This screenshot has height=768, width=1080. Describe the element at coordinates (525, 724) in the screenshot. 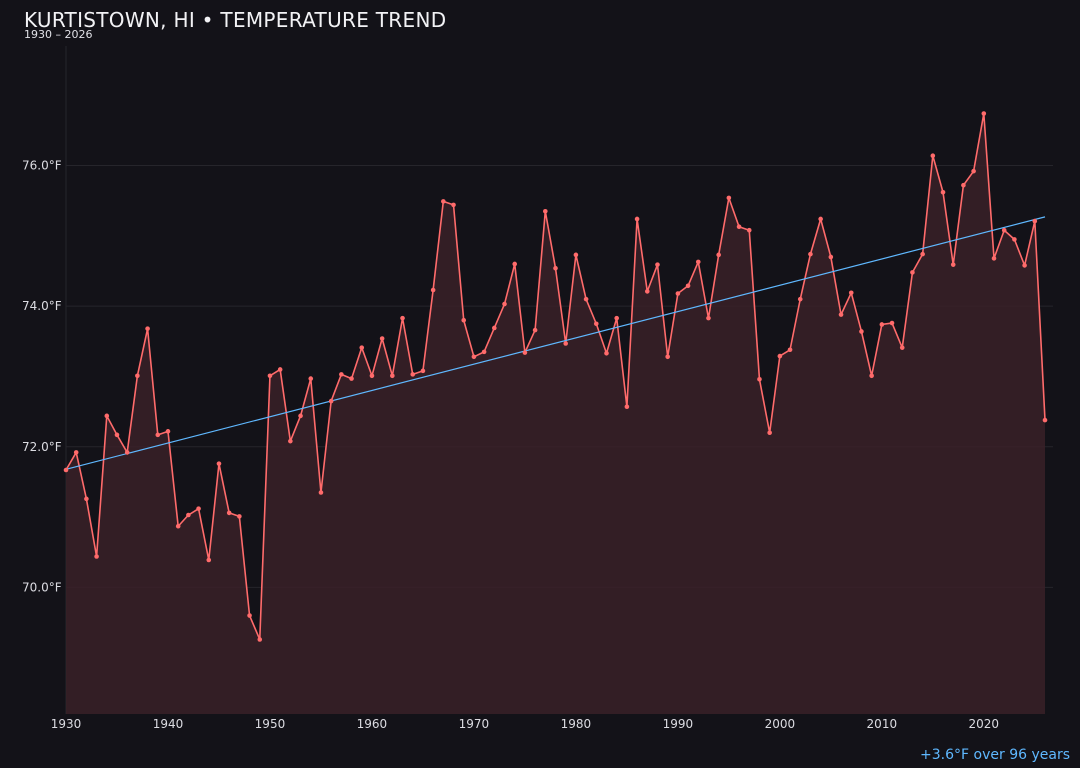

I see `x-axis-ticks: 1930 1940 1950 1960 1970 1980 1990 2000 2010 2020` at that location.